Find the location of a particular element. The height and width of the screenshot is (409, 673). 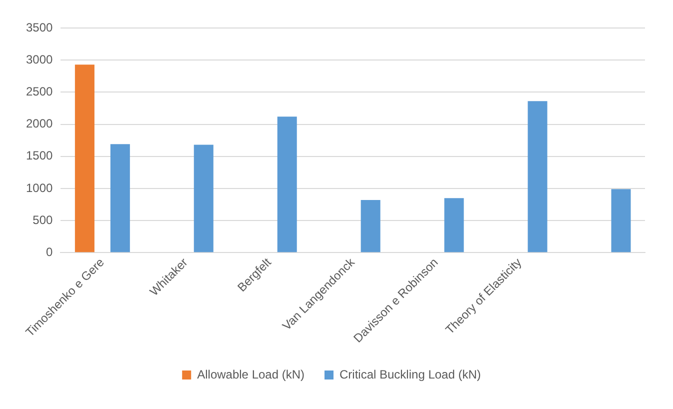

y-tick-label: 2000 is located at coordinates (40, 123).